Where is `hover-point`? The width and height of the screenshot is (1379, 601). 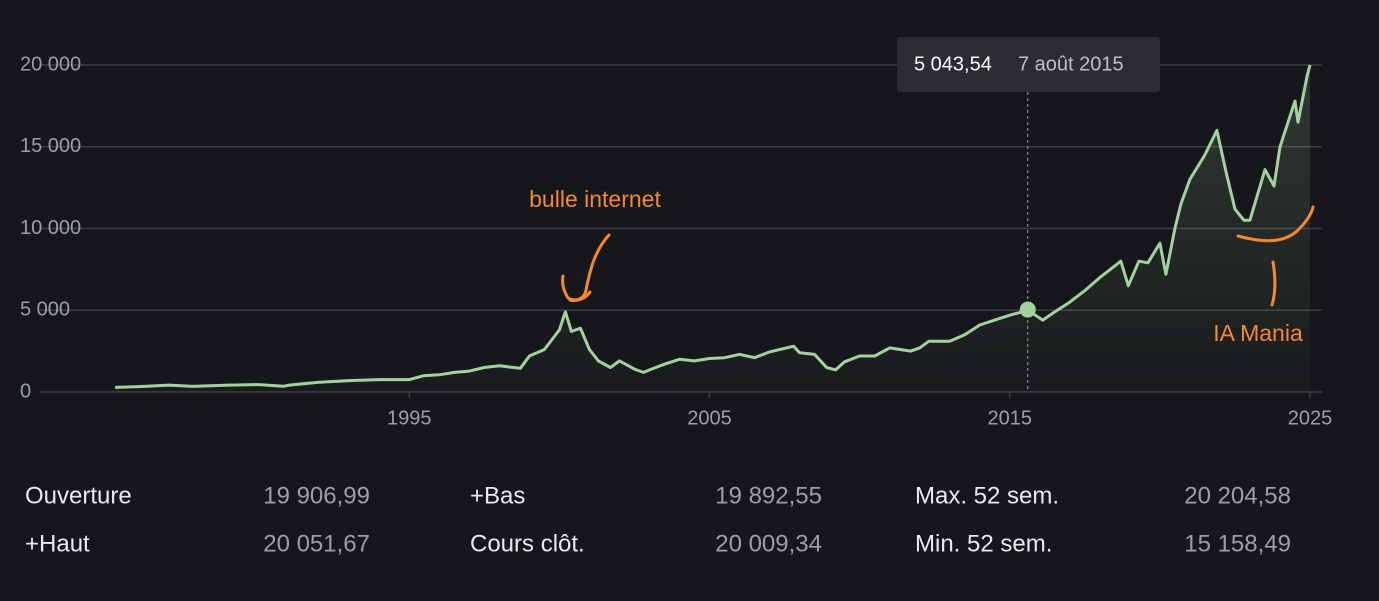
hover-point is located at coordinates (1027, 309).